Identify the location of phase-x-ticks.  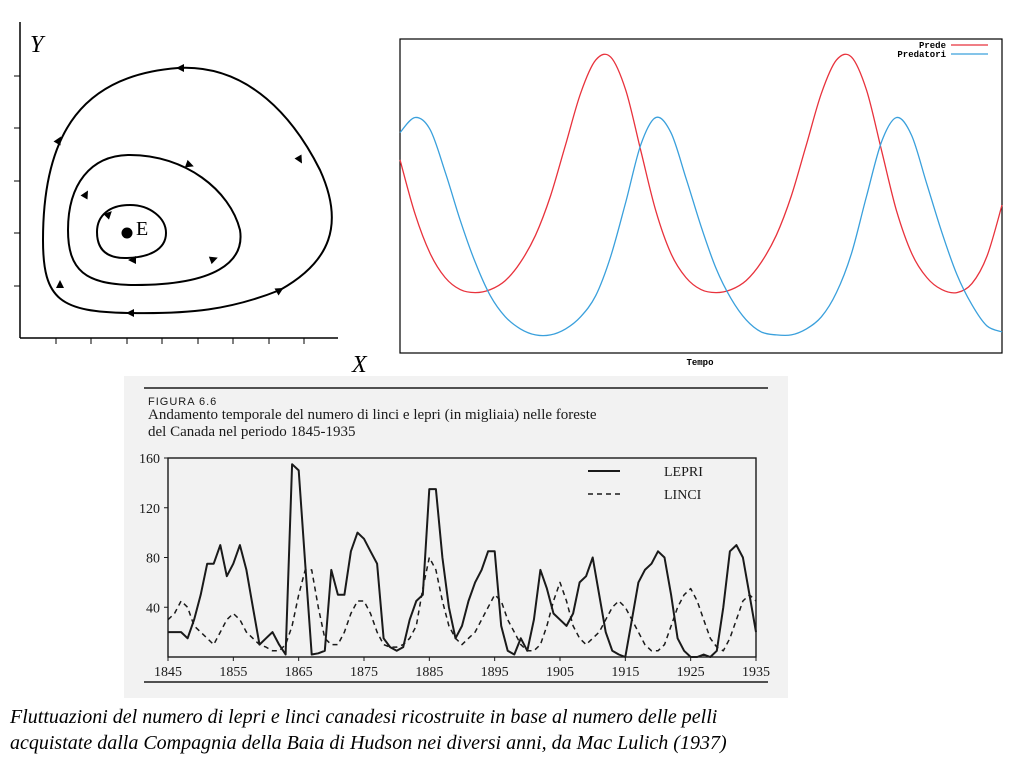
(180, 341).